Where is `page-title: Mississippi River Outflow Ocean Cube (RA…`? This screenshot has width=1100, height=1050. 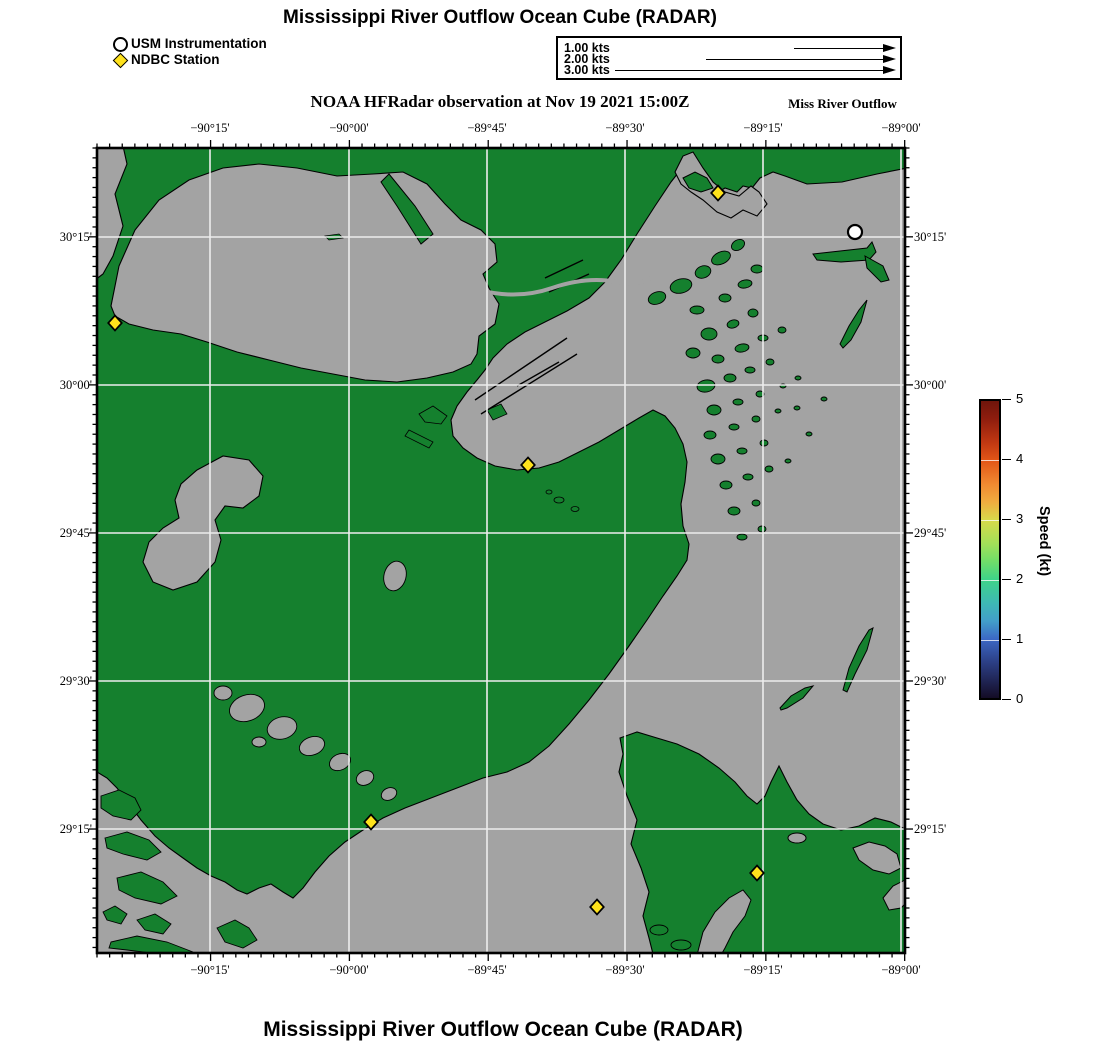
page-title: Mississippi River Outflow Ocean Cube (RA… is located at coordinates (500, 17).